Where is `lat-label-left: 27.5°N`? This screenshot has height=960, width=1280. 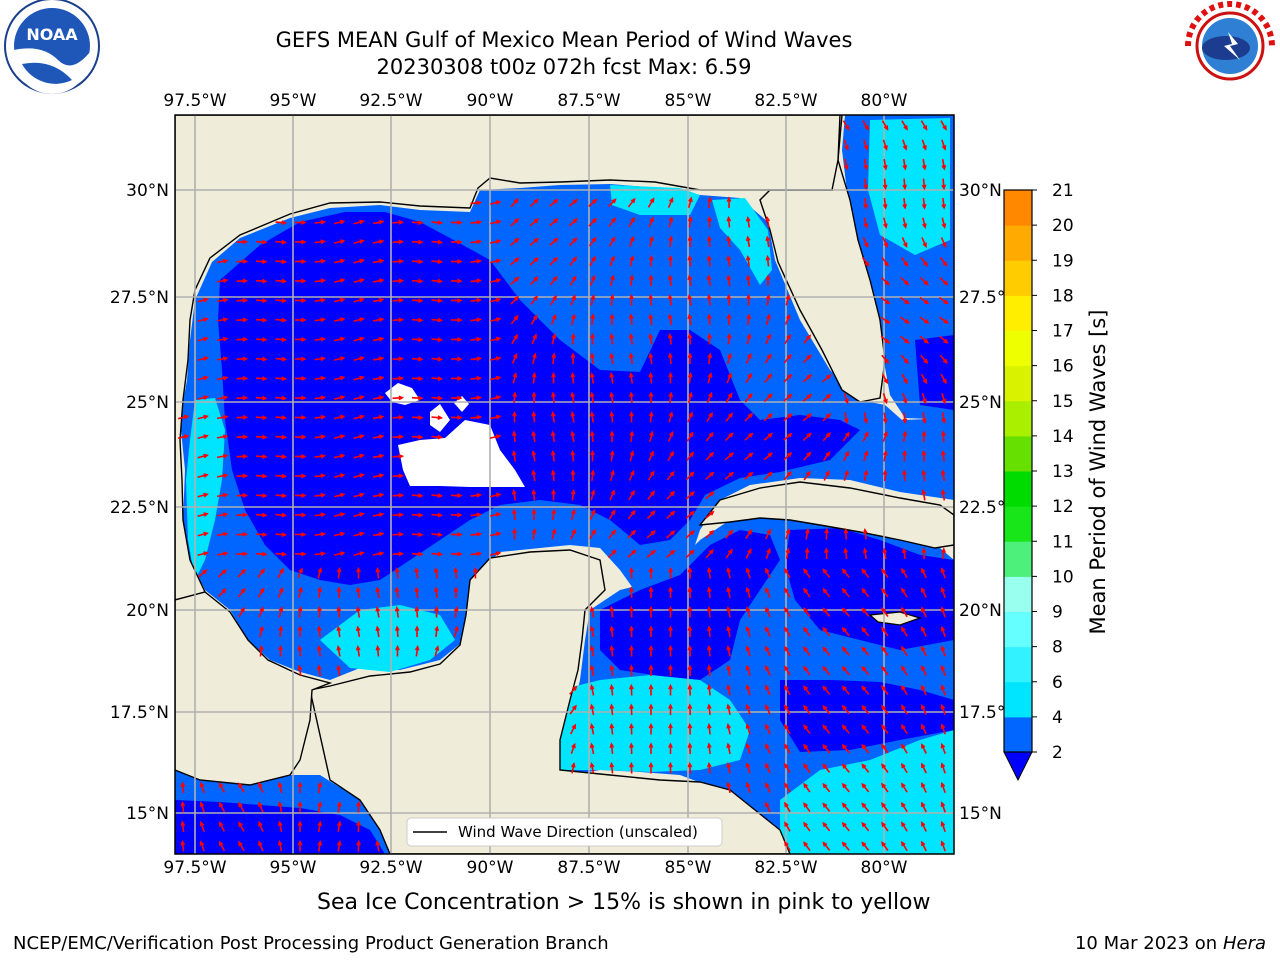
lat-label-left: 27.5°N is located at coordinates (139, 298).